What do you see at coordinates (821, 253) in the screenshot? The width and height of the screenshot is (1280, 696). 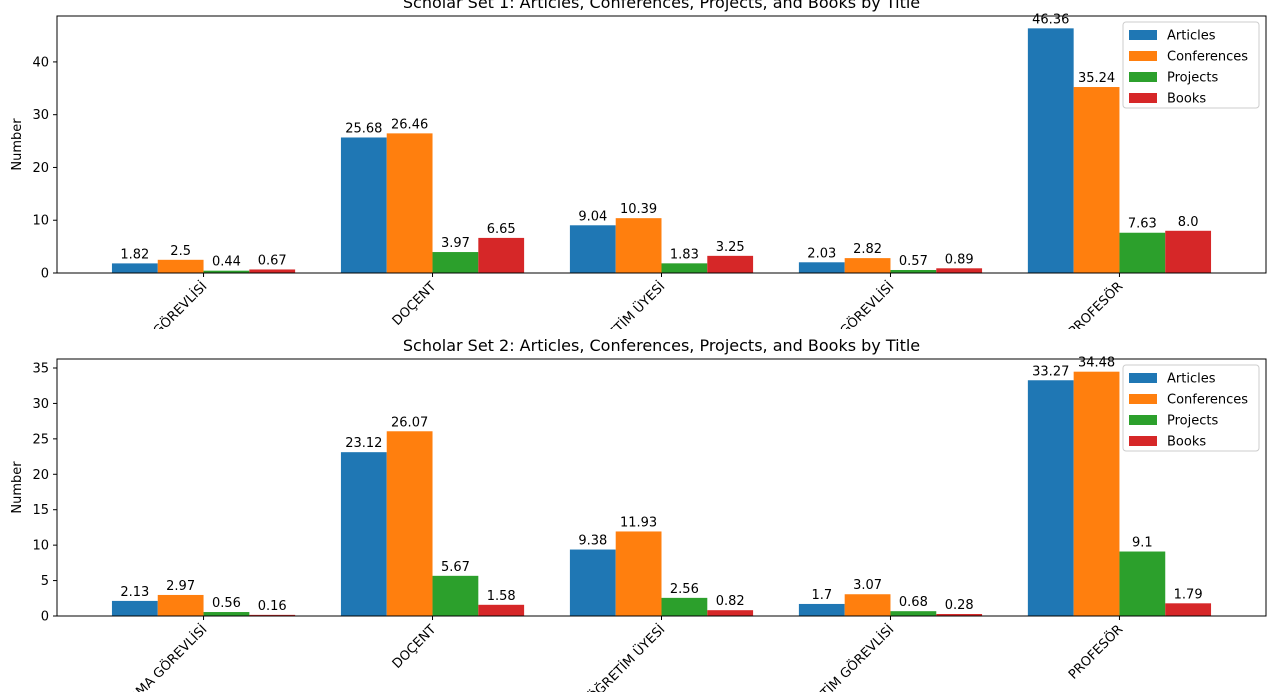 I see `value-label: 2.03` at bounding box center [821, 253].